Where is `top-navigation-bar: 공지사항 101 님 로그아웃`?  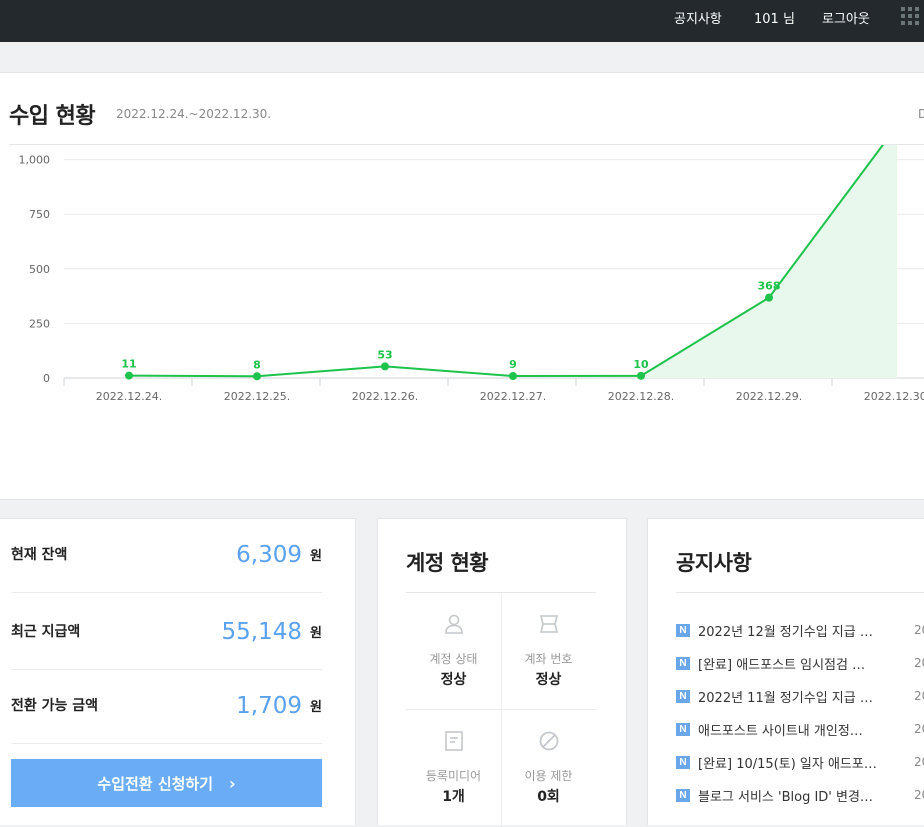
top-navigation-bar: 공지사항 101 님 로그아웃 is located at coordinates (462, 21).